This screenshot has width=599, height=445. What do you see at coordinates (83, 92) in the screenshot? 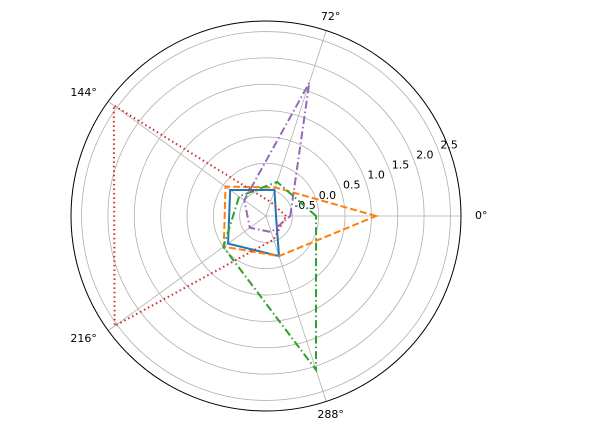
I see `theta-tick-label: 144°` at bounding box center [83, 92].